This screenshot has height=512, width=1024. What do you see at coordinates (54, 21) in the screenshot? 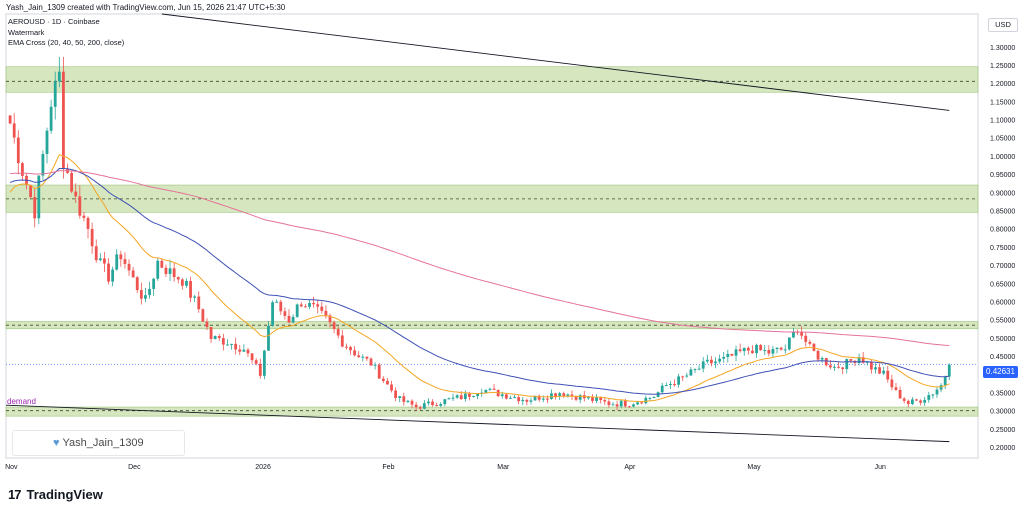
I see `legend-symbol: AEROUSD · 1D · Coinbase` at bounding box center [54, 21].